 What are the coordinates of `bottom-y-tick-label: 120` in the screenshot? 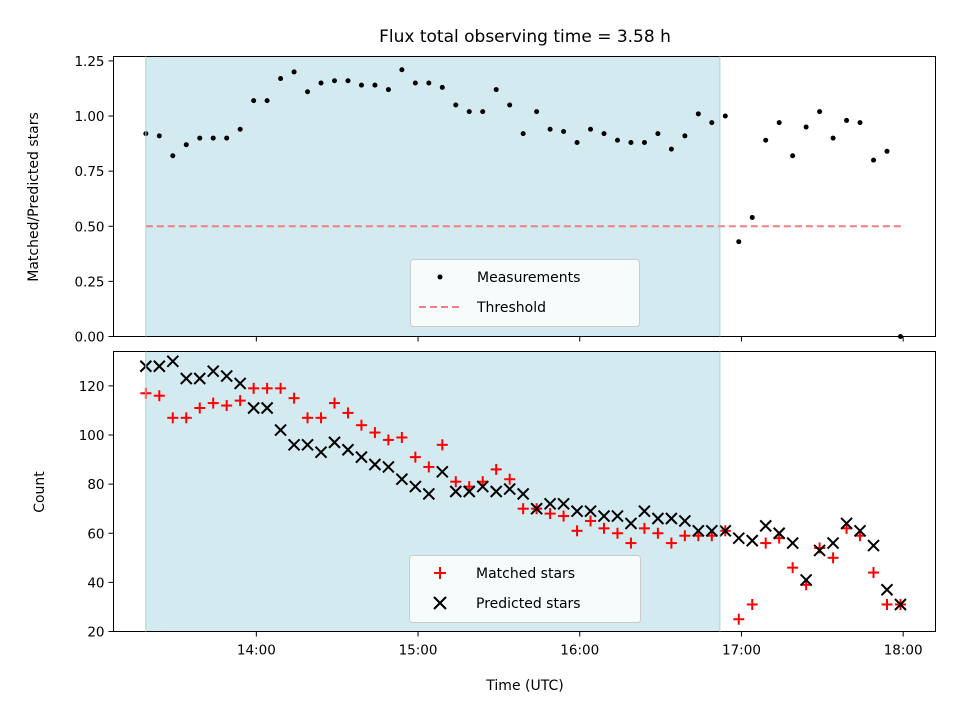 It's located at (92, 387).